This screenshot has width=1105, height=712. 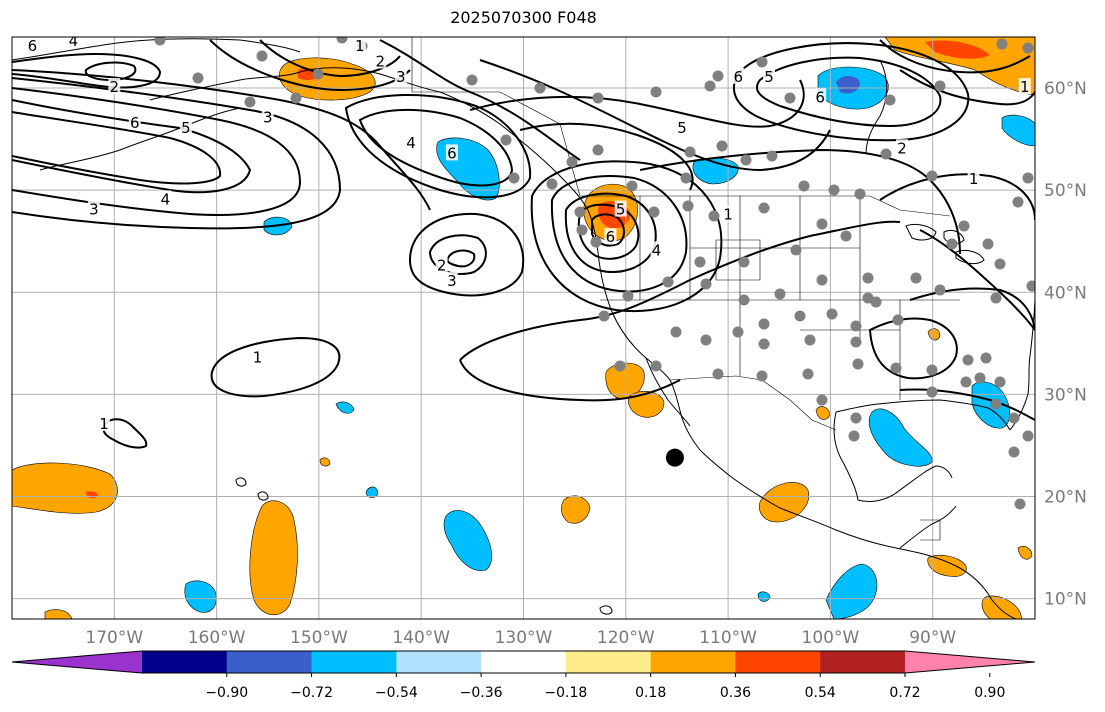 I want to click on contour-label: 1, so click(x=974, y=179).